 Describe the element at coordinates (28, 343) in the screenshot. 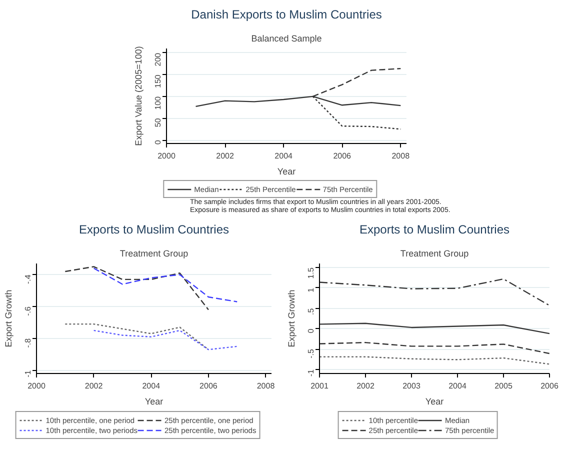

I see `y-tick-label: -.8` at that location.